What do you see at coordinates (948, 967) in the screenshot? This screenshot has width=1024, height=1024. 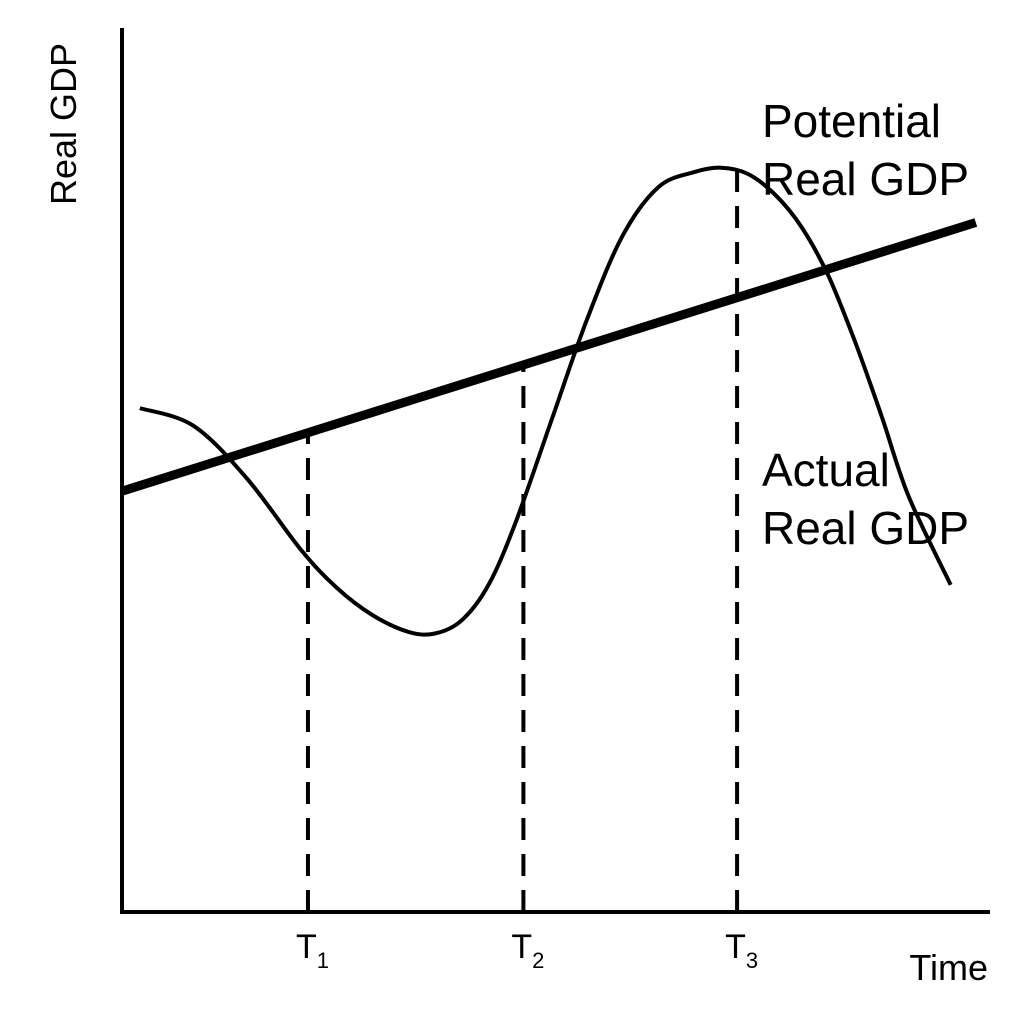 I see `x-axis-title: Time` at bounding box center [948, 967].